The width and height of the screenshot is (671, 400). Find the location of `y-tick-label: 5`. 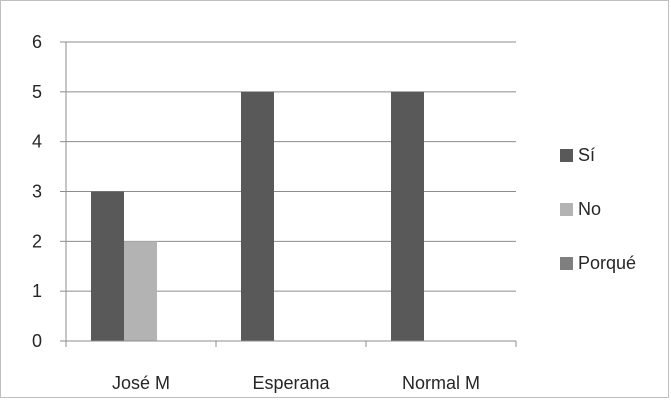

y-tick-label: 5 is located at coordinates (37, 92).